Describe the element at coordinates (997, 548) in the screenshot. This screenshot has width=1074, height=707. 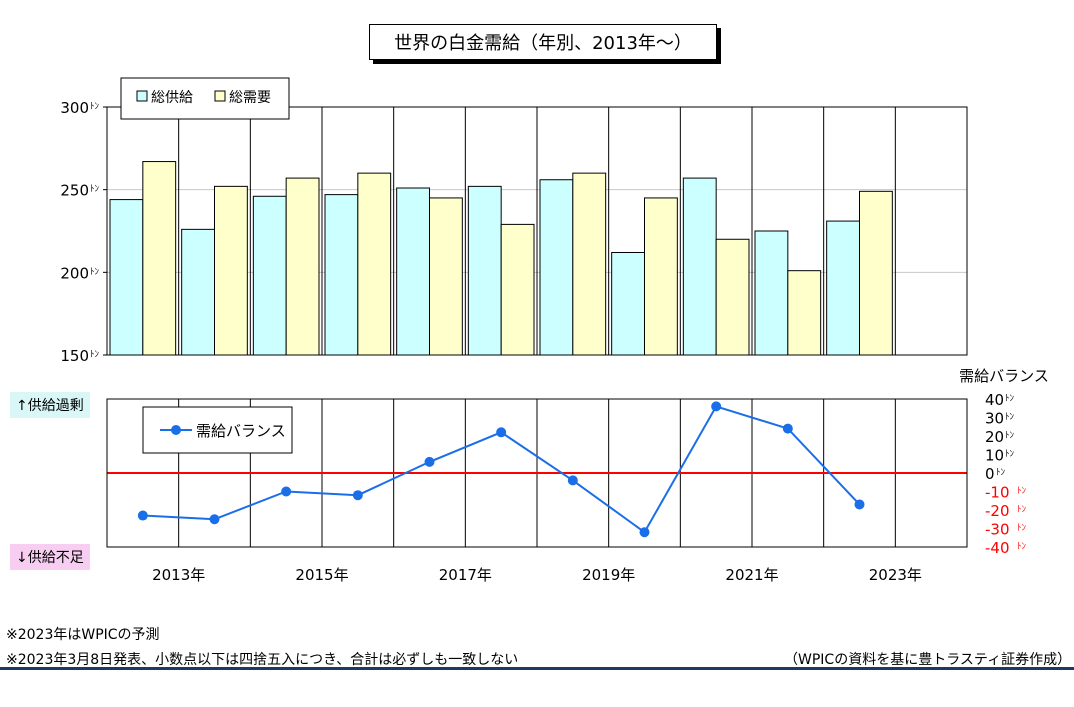
I see `line-y-tick-label: -40` at that location.